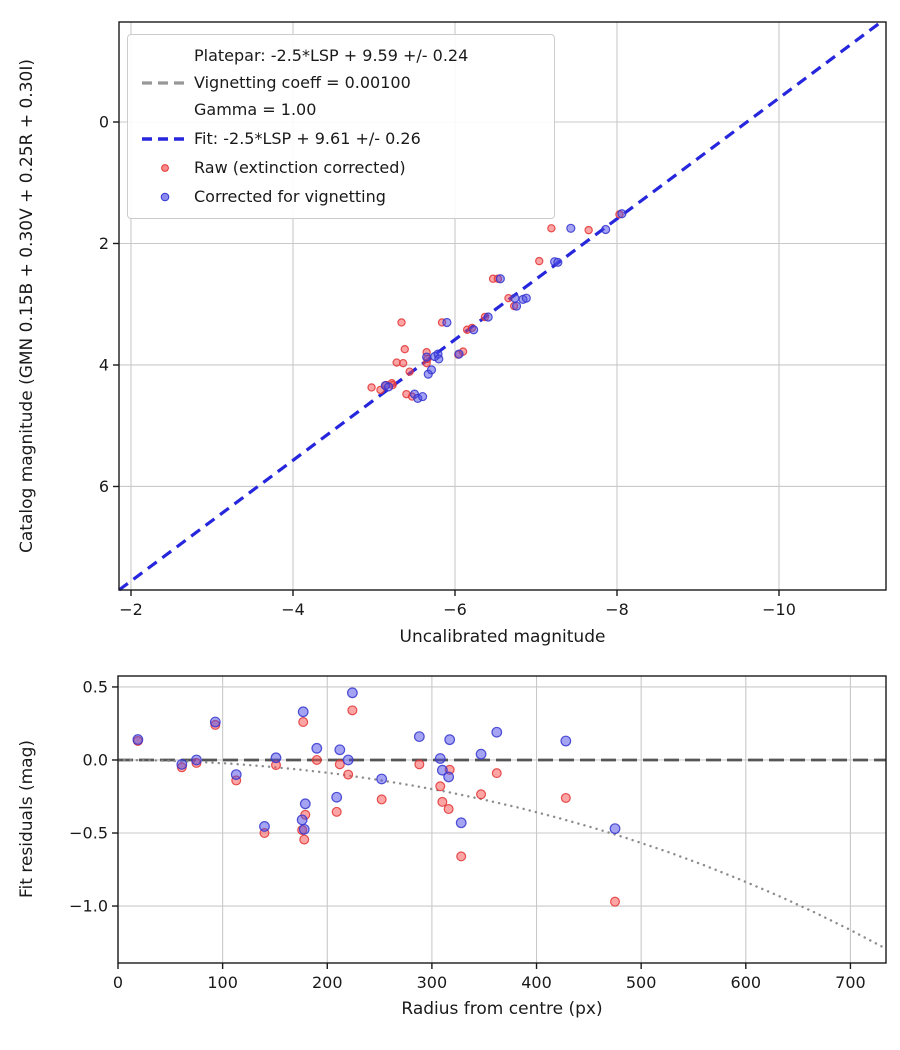 Image resolution: width=900 pixels, height=1050 pixels. What do you see at coordinates (502, 637) in the screenshot?
I see `top-x-axis-label: Uncalibrated magnitude` at bounding box center [502, 637].